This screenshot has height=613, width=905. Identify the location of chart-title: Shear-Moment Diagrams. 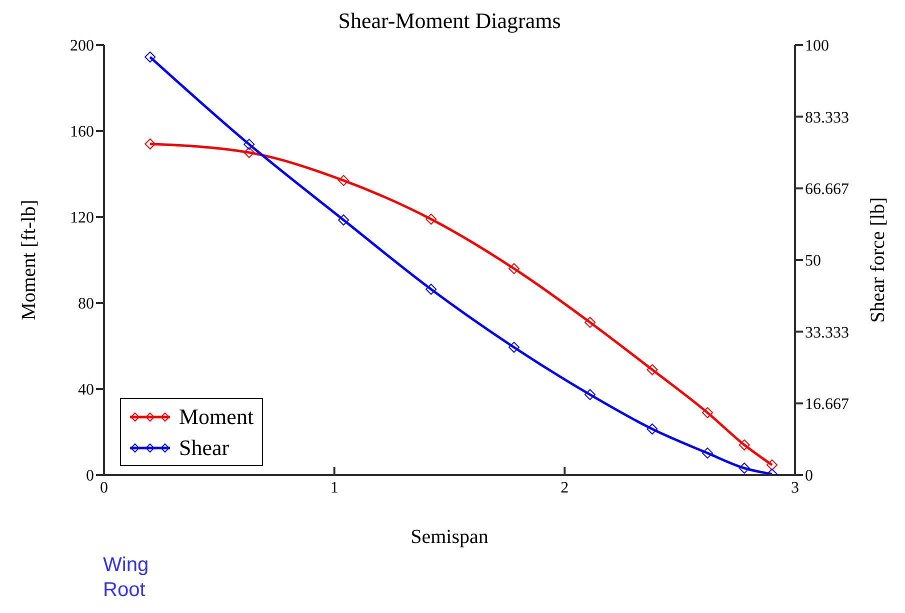
(449, 21).